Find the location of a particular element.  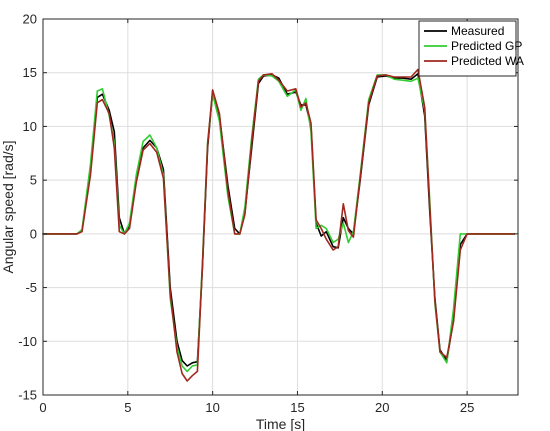

legend-entry-label: Predicted WA is located at coordinates (487, 61).